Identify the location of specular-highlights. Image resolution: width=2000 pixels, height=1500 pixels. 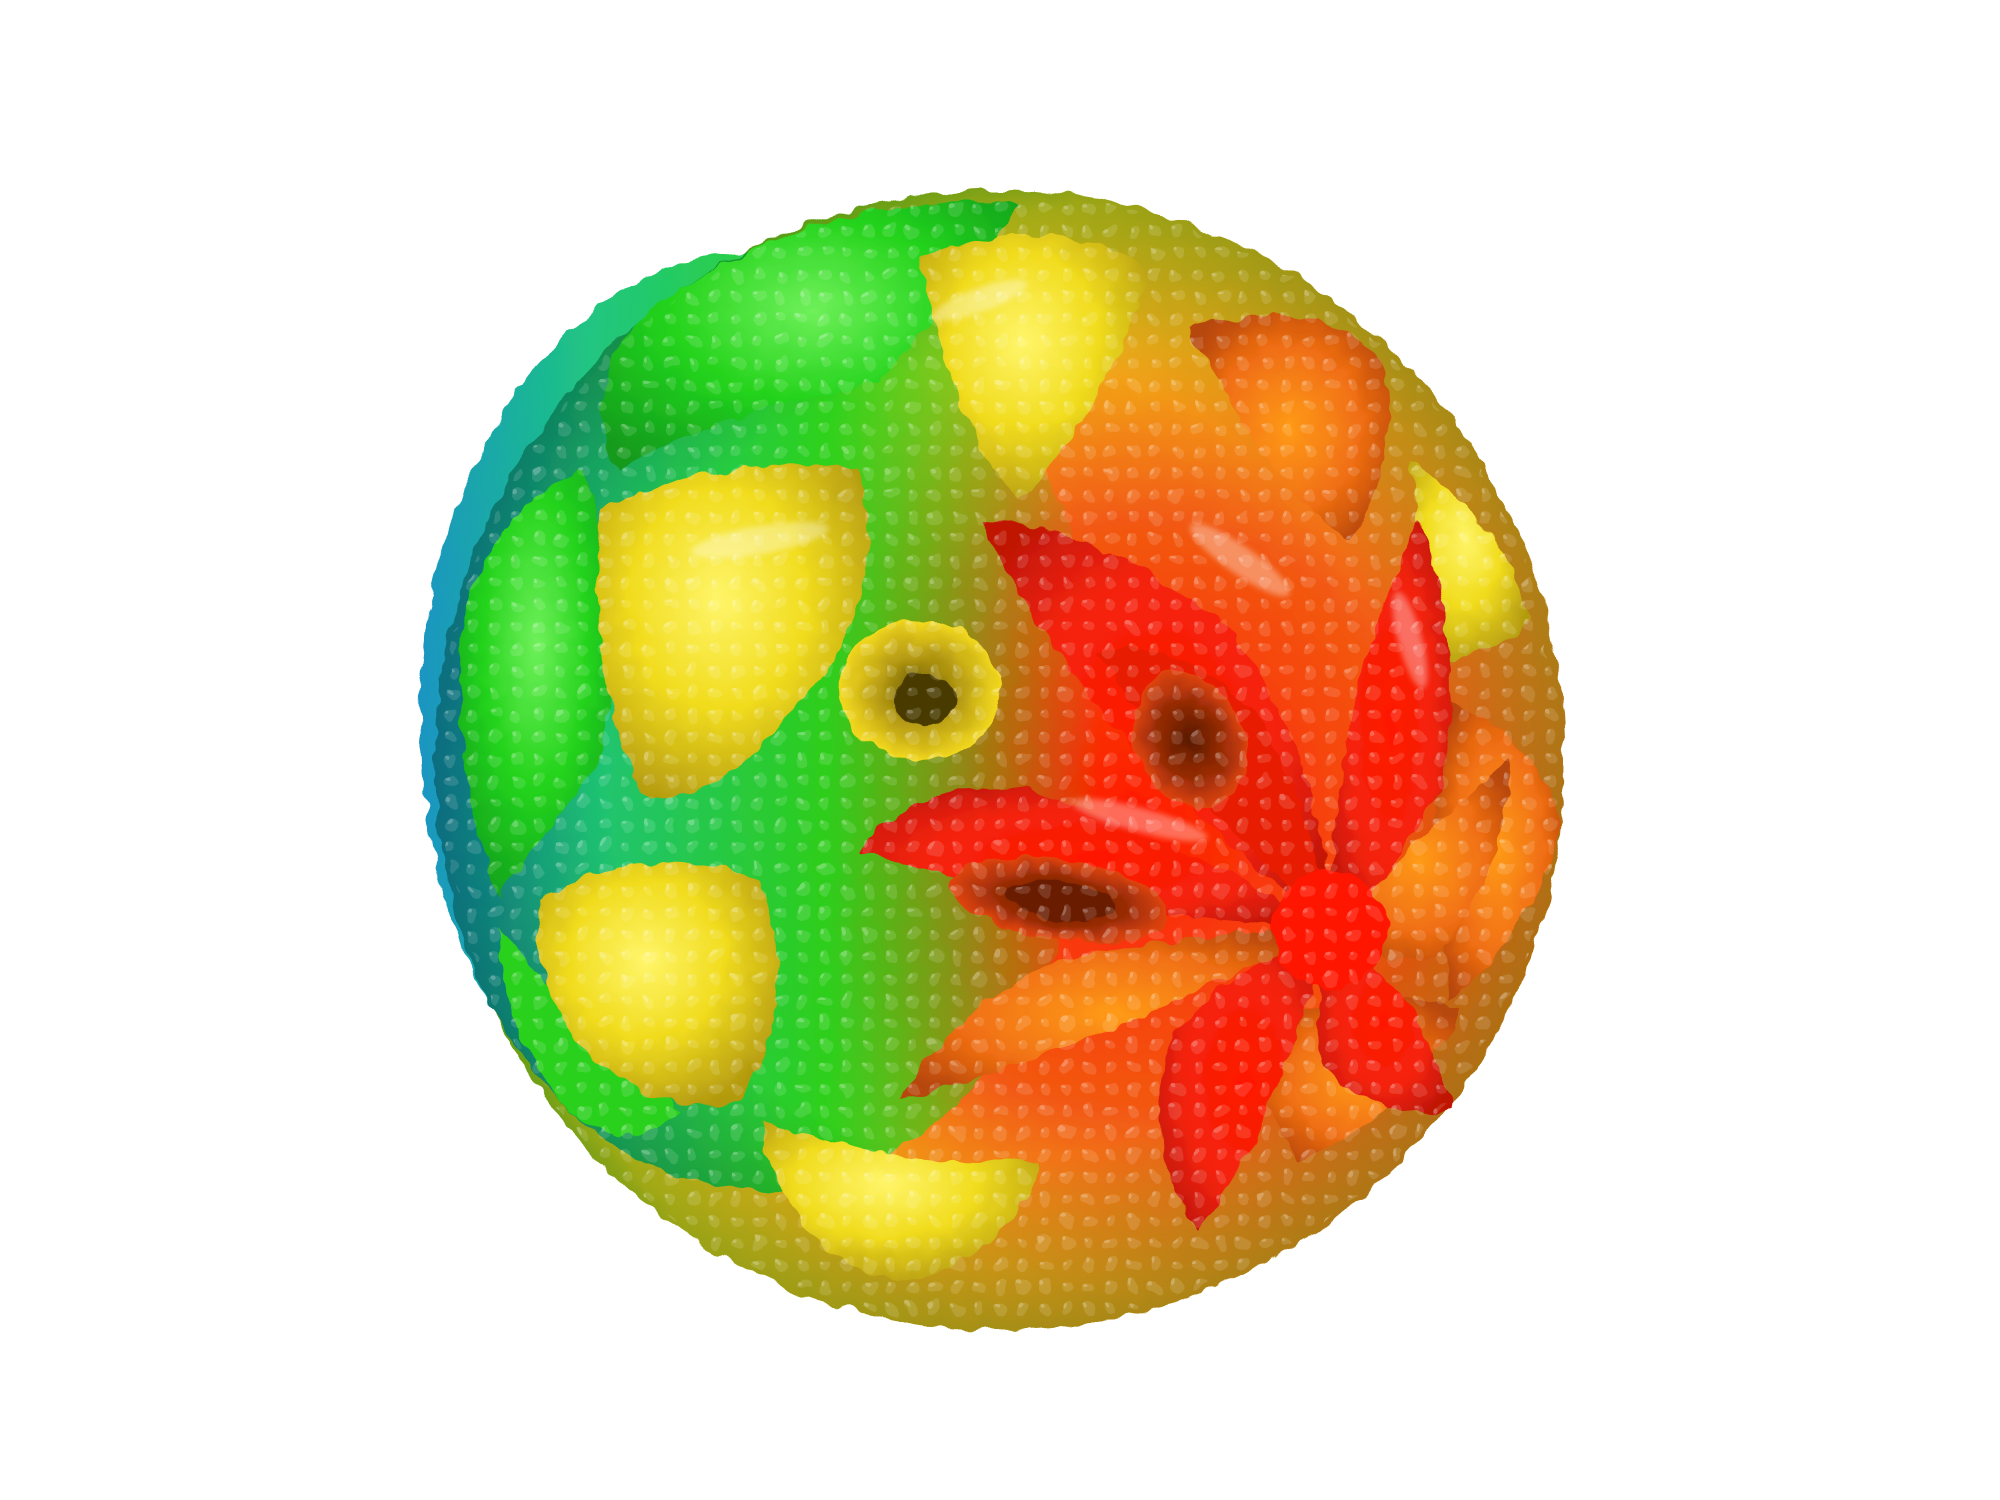
(1059, 560).